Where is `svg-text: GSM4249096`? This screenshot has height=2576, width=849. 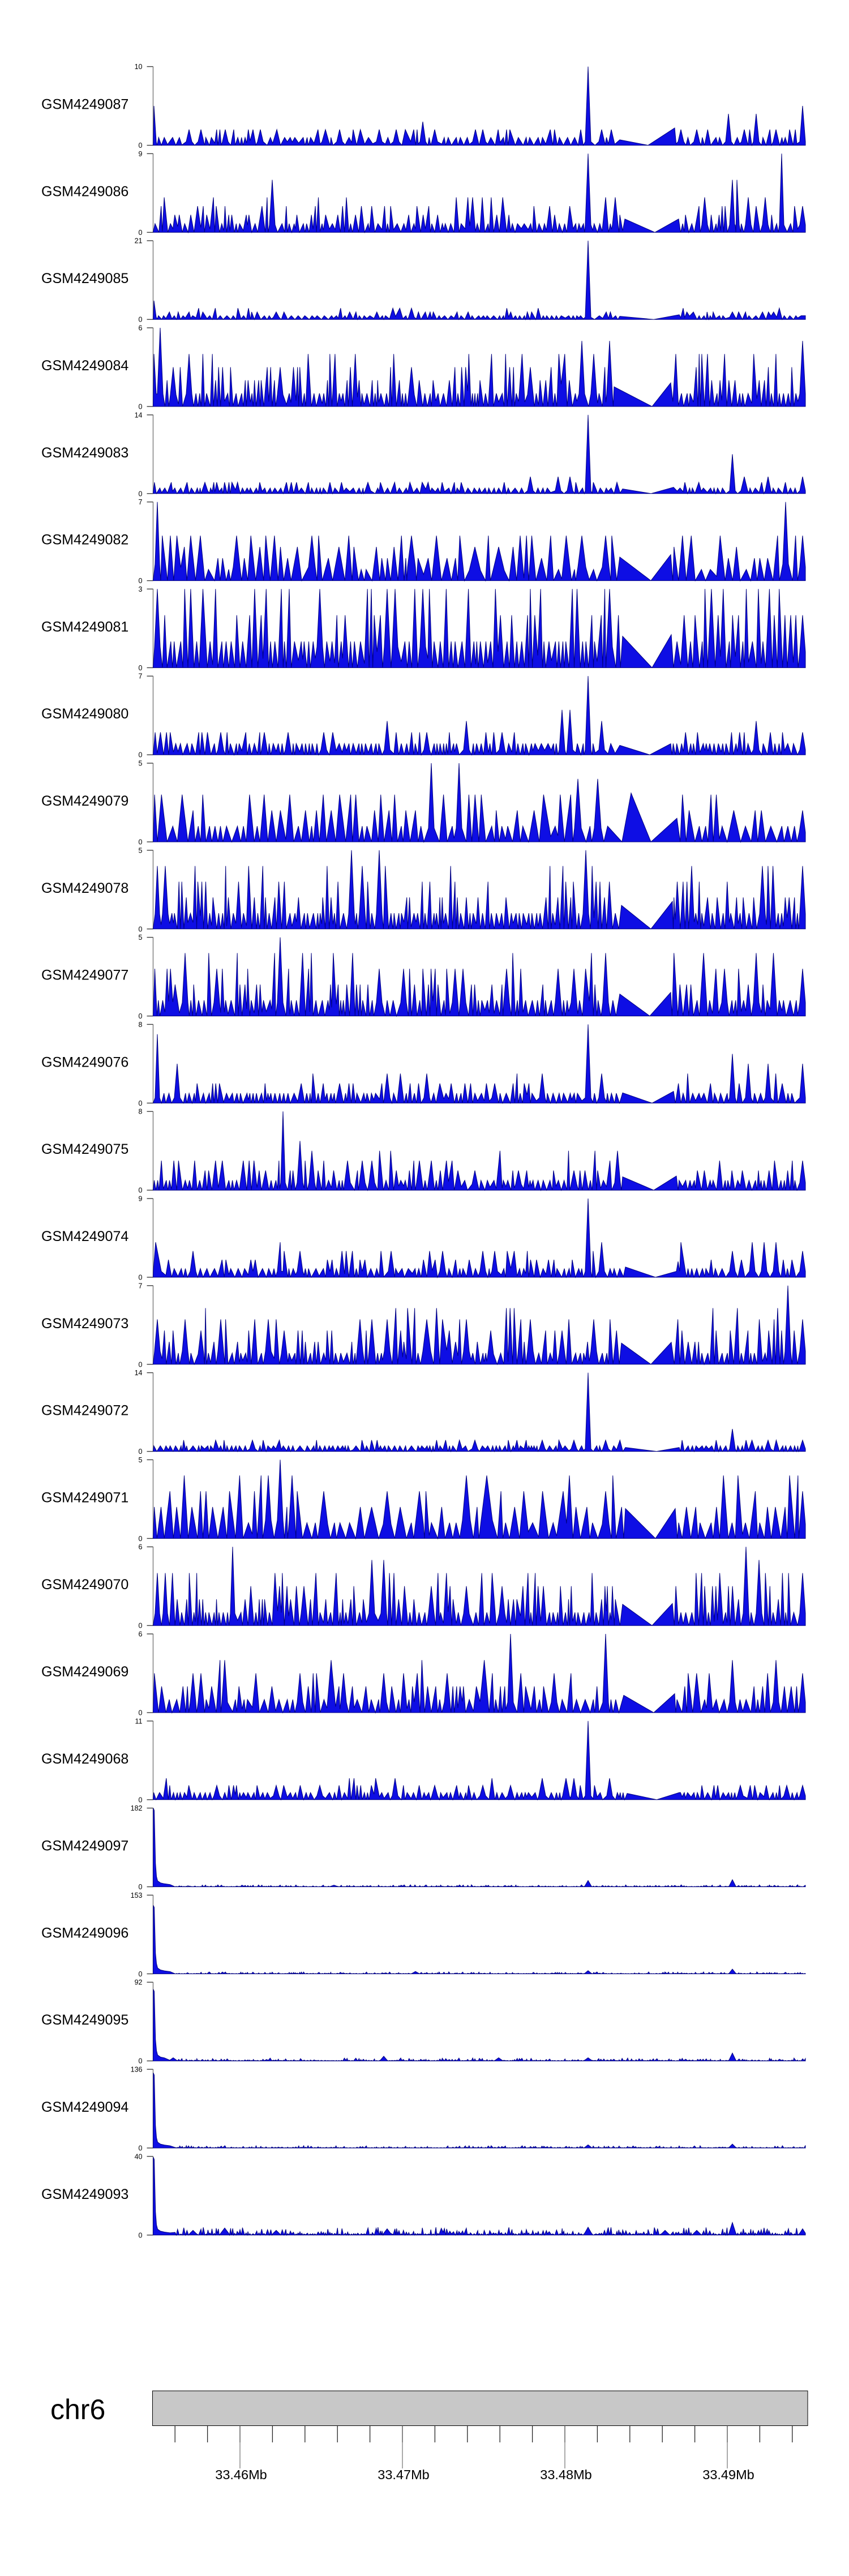 svg-text: GSM4249096 is located at coordinates (84, 1933).